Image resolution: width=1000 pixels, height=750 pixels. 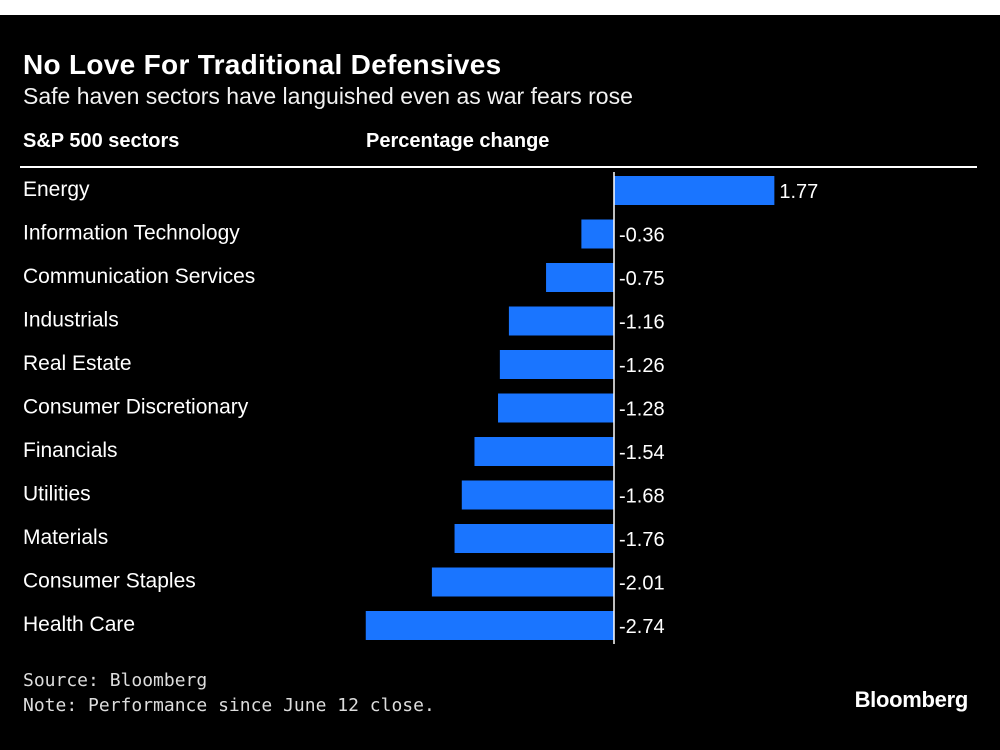 I want to click on bloomberg-logo: Bloomberg, so click(x=911, y=699).